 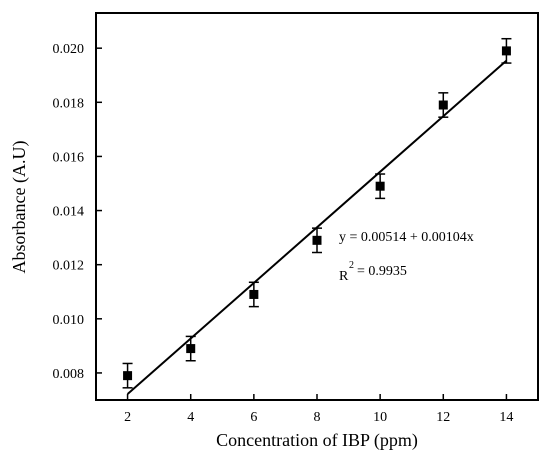 I want to click on x-tick-label: 12, so click(x=443, y=417).